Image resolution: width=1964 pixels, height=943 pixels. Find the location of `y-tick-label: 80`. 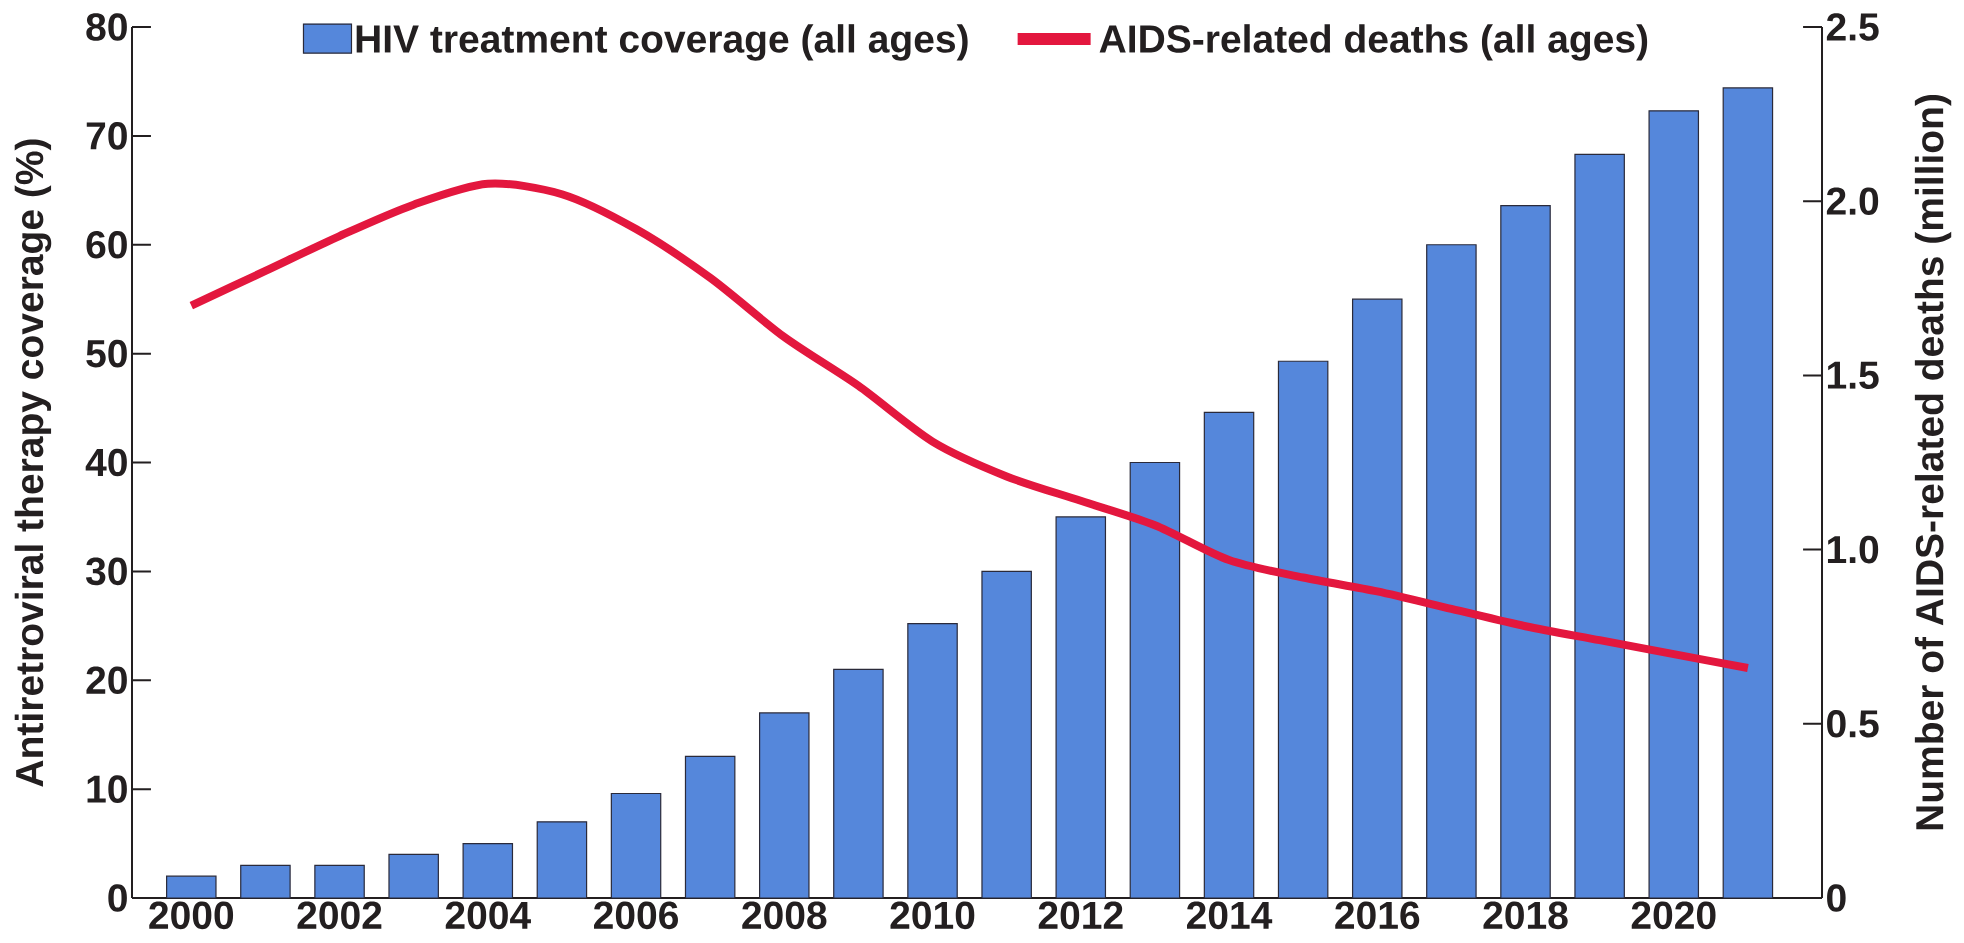

y-tick-label: 80 is located at coordinates (106, 27).